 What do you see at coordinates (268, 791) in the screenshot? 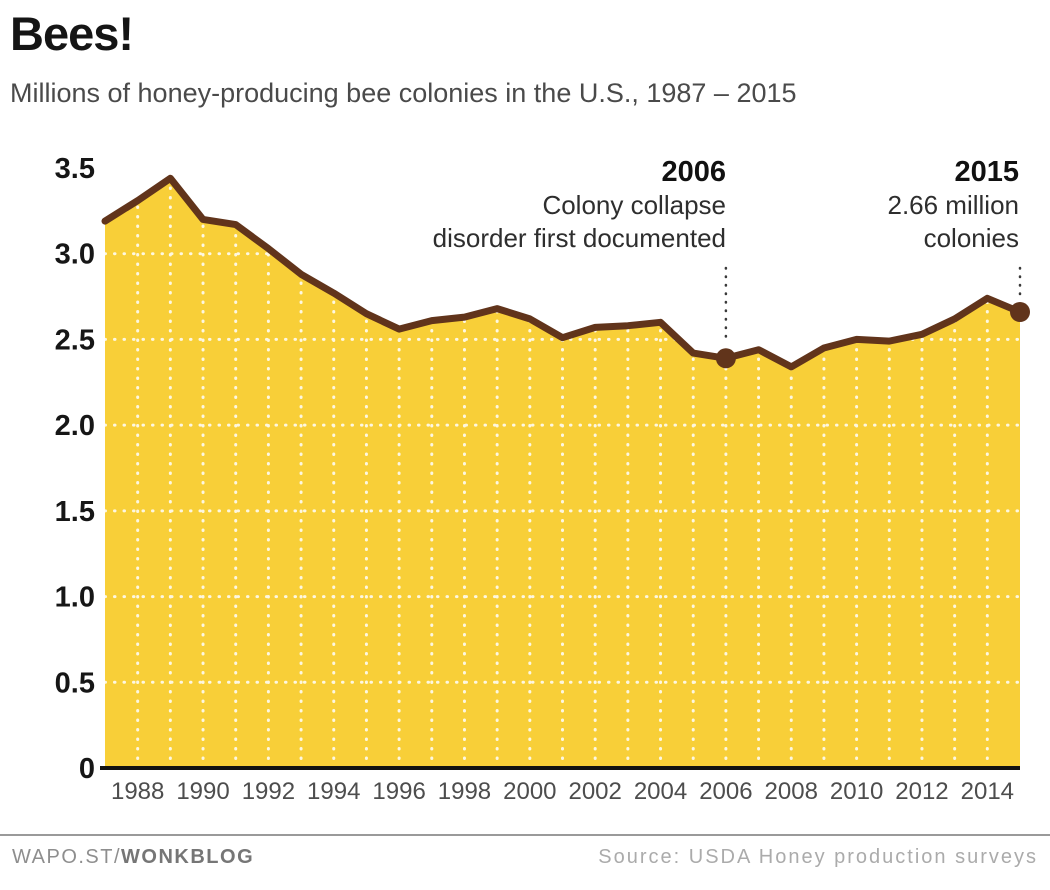
I see `x-tick-label: 1992` at bounding box center [268, 791].